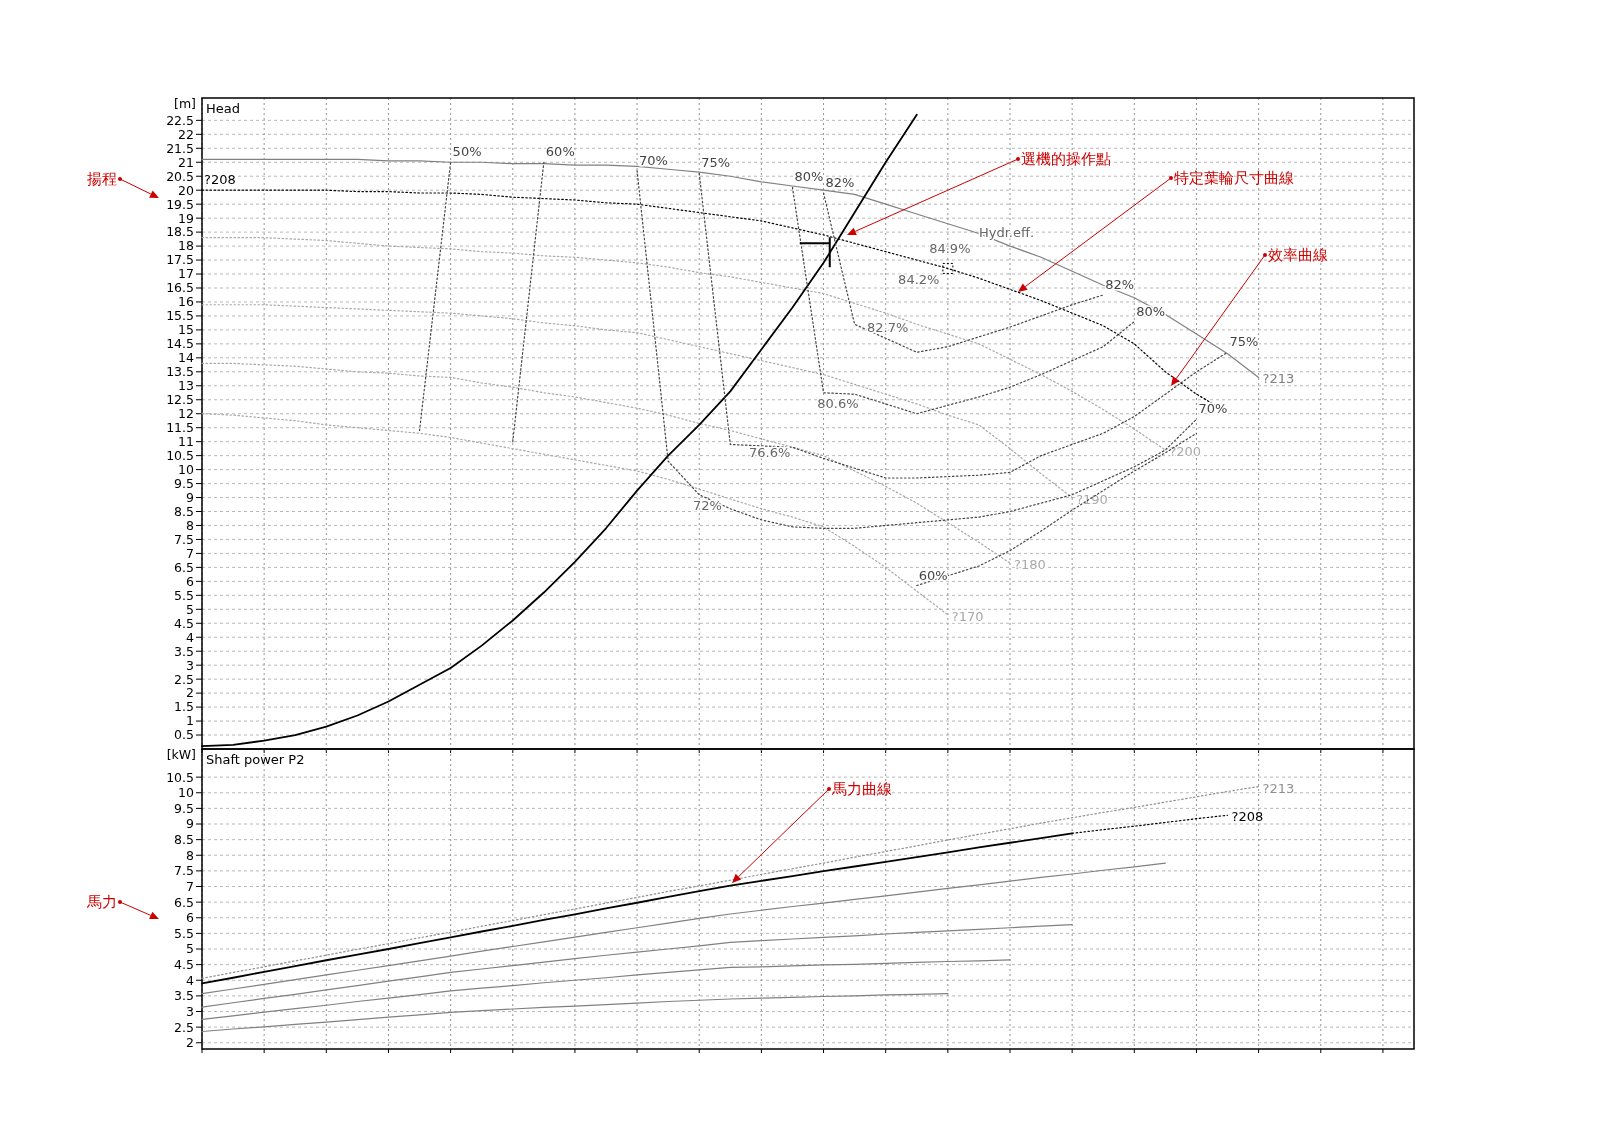  Describe the element at coordinates (1234, 178) in the screenshot. I see `annotation: 特定葉輪尺寸曲線` at that location.